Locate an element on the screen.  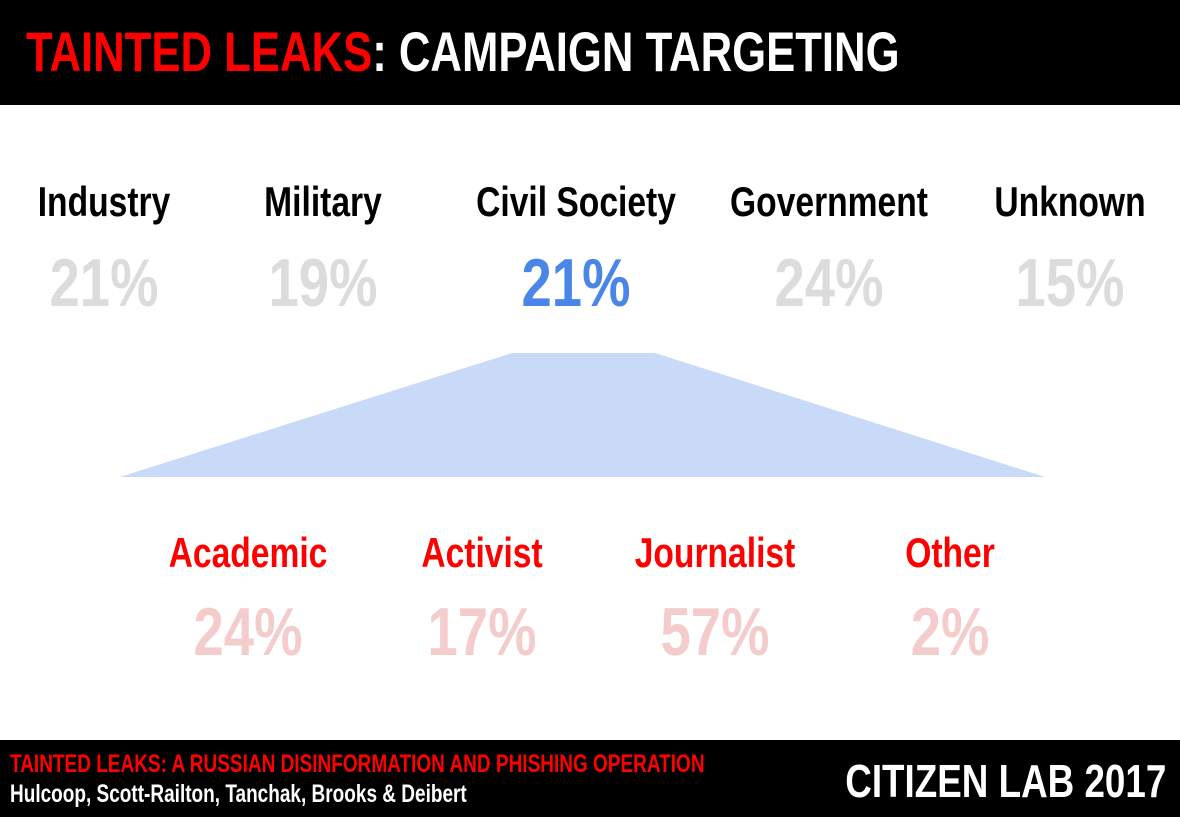
category-value-industry-text: 21% is located at coordinates (104, 283).